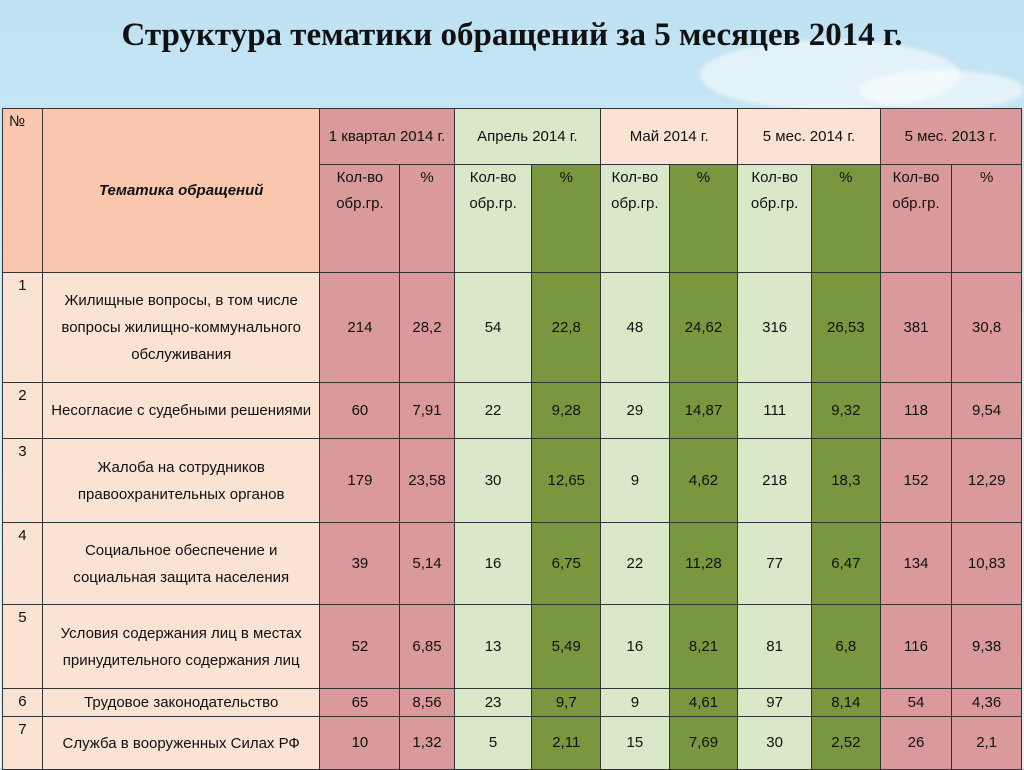 Image resolution: width=1024 pixels, height=770 pixels. Describe the element at coordinates (427, 563) in the screenshot. I see `cell-q1-2014-pct: 5,14` at that location.